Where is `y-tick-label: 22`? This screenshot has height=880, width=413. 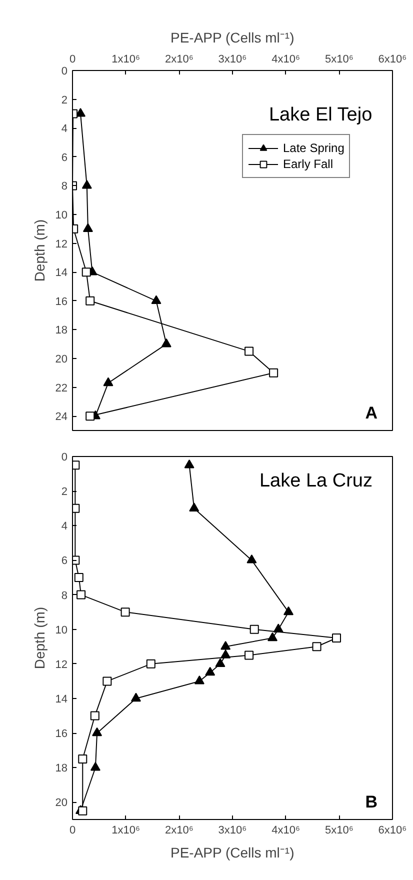 y-tick-label: 22 is located at coordinates (61, 388).